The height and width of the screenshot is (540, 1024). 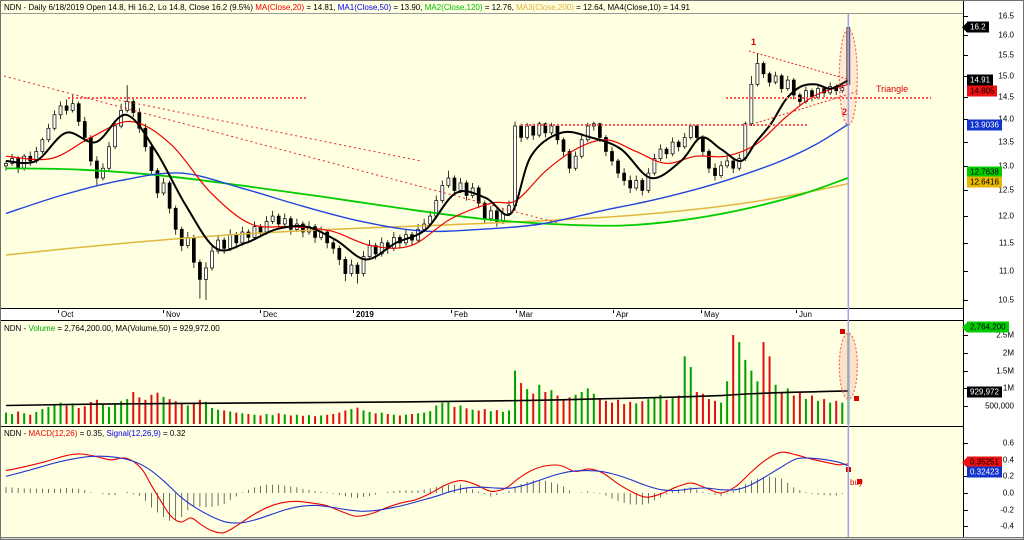 I want to click on macd-axis-badge: 0.35251, so click(x=982, y=462).